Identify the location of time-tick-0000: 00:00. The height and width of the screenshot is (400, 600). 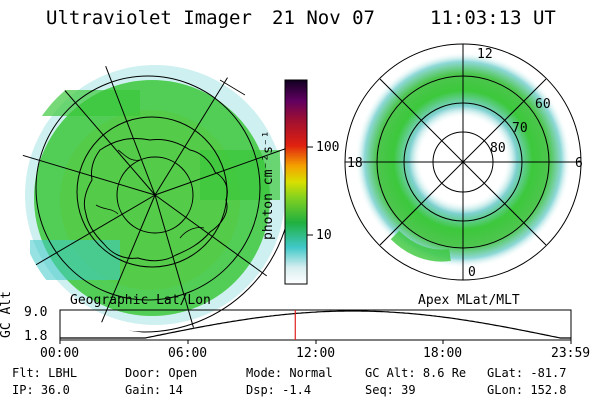
(60, 353).